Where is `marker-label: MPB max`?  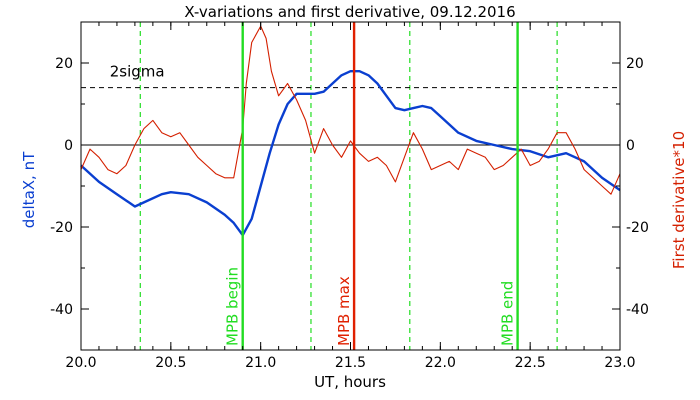 marker-label: MPB max is located at coordinates (344, 311).